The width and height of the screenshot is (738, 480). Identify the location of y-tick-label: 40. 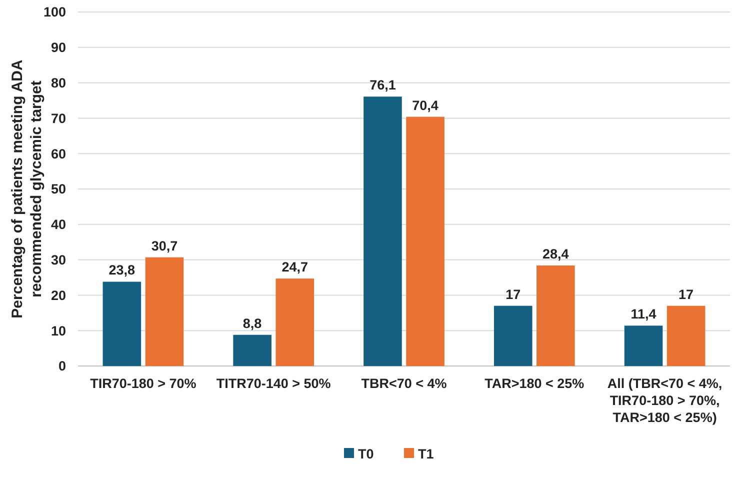
(58, 224).